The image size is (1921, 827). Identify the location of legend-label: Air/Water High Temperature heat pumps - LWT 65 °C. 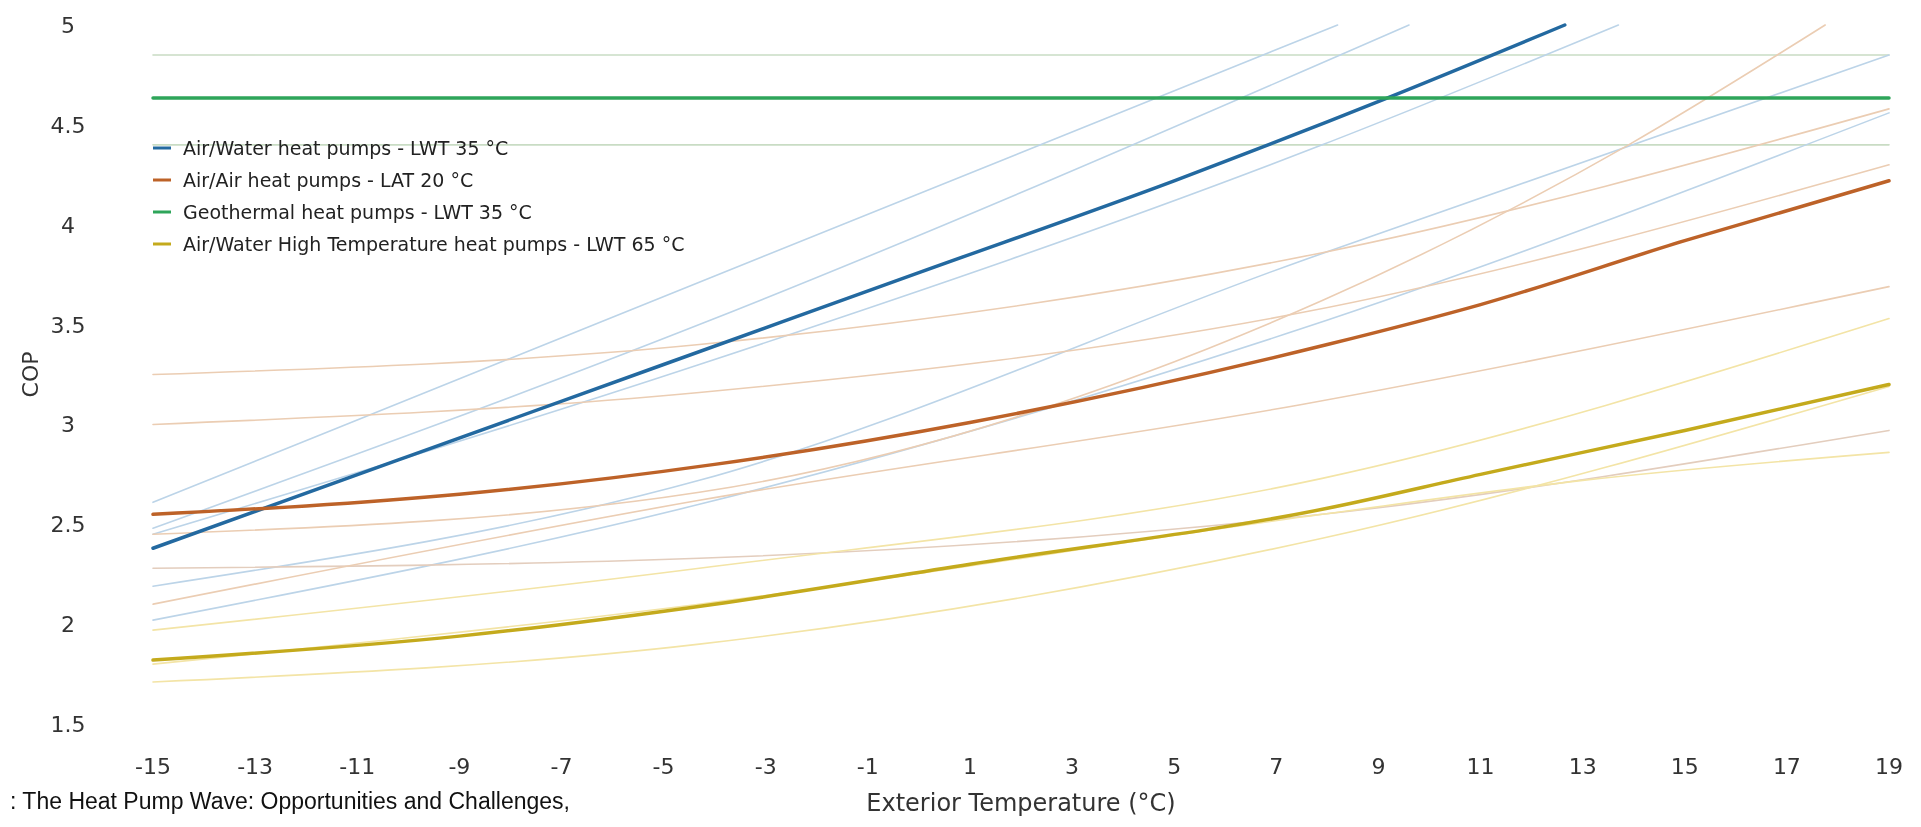
(434, 244).